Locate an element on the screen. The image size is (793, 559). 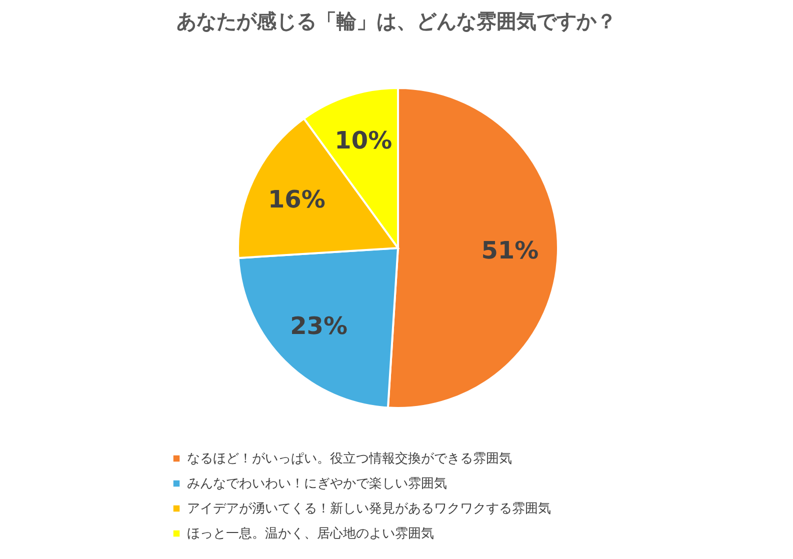
data-label: 51% is located at coordinates (510, 250).